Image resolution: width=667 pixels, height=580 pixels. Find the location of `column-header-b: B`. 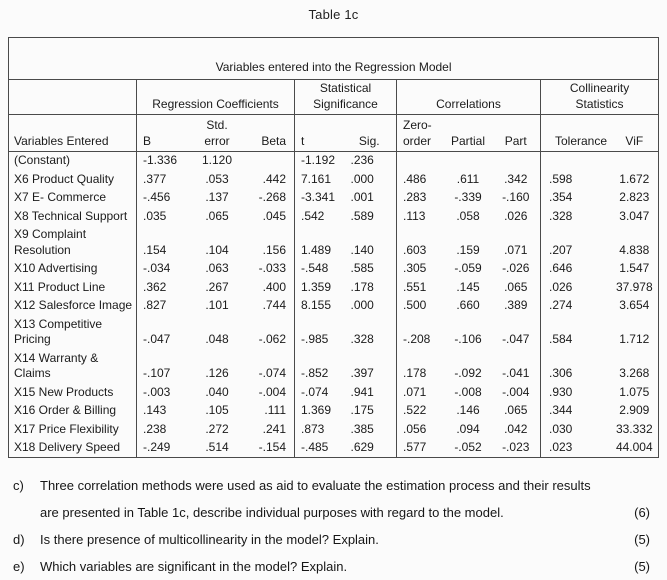

column-header-b: B is located at coordinates (163, 133).